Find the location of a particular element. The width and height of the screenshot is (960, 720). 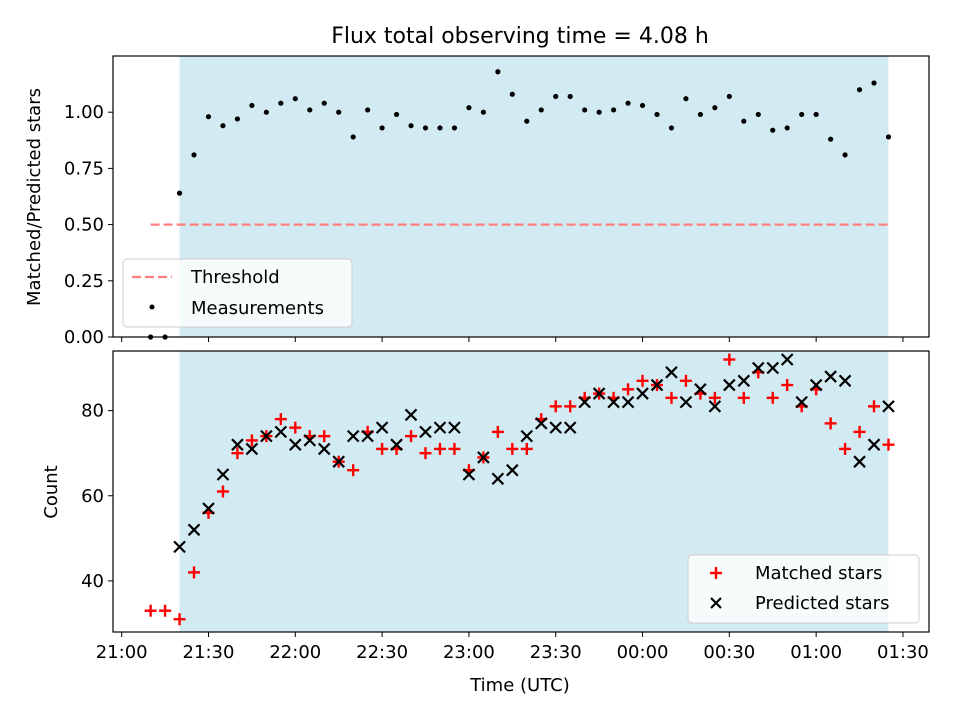

top-y-tick-label: 1.00 is located at coordinates (84, 112).